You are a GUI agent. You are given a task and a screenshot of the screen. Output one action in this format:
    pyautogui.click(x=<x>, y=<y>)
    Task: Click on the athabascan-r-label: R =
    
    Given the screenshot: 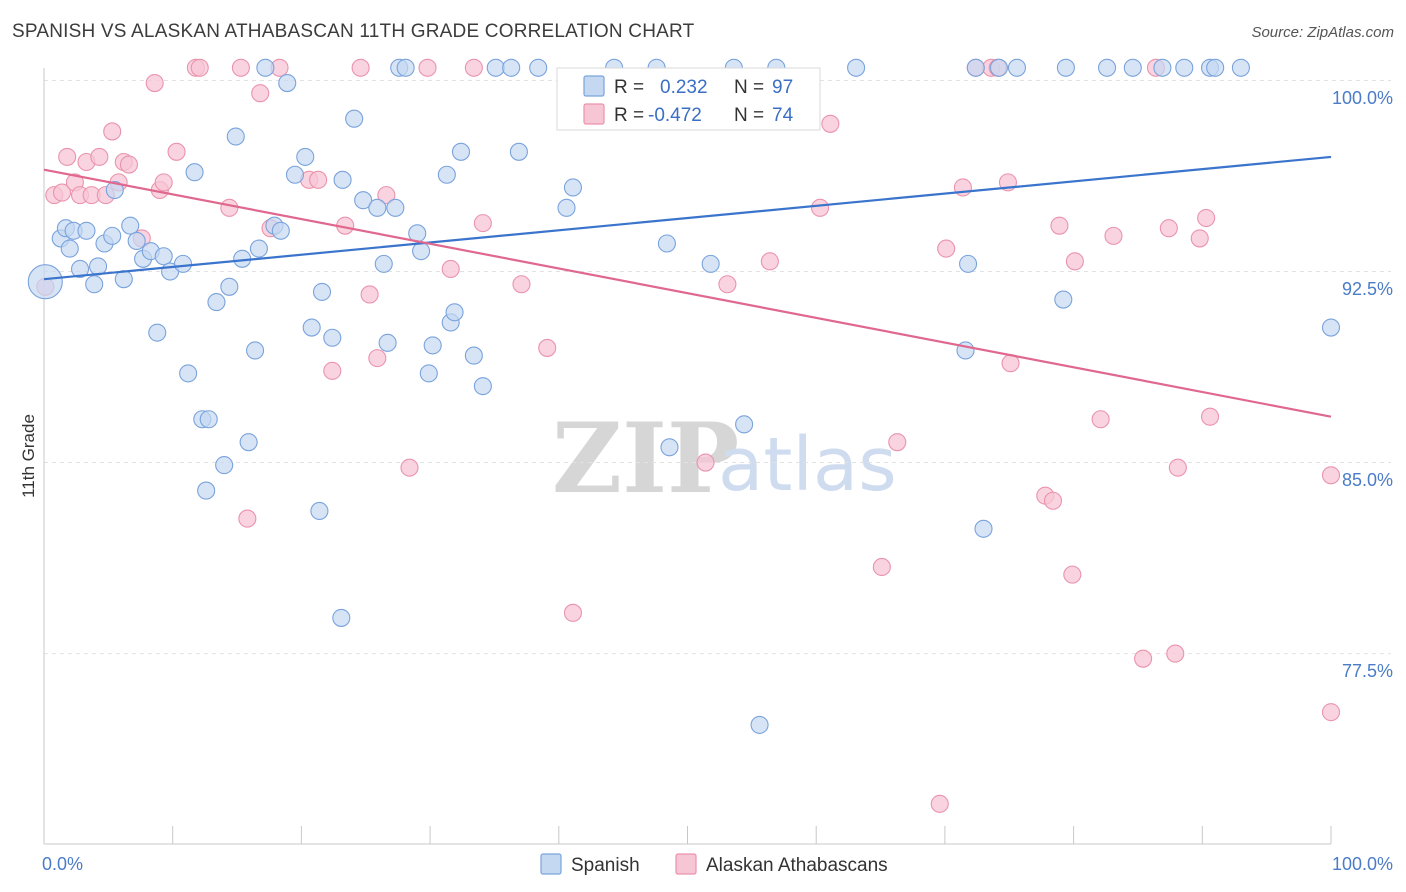 What is the action you would take?
    pyautogui.click(x=629, y=115)
    